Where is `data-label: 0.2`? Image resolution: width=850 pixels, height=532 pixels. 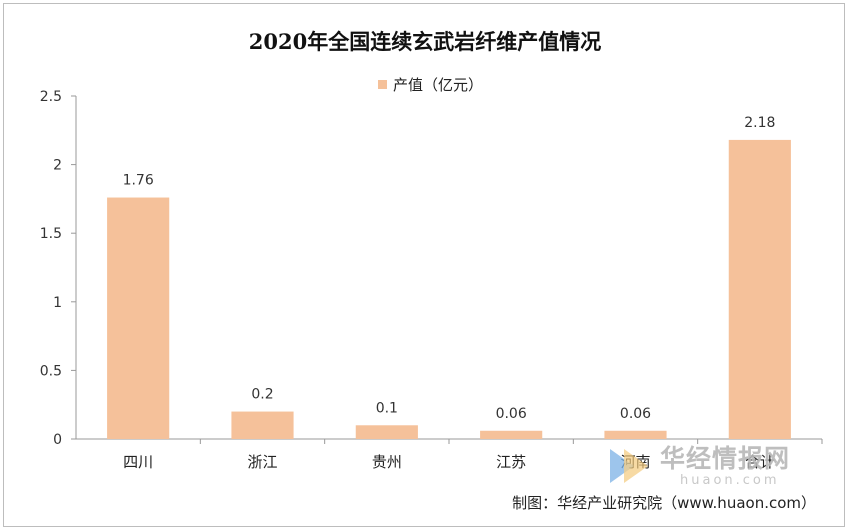
data-label: 0.2 is located at coordinates (262, 395).